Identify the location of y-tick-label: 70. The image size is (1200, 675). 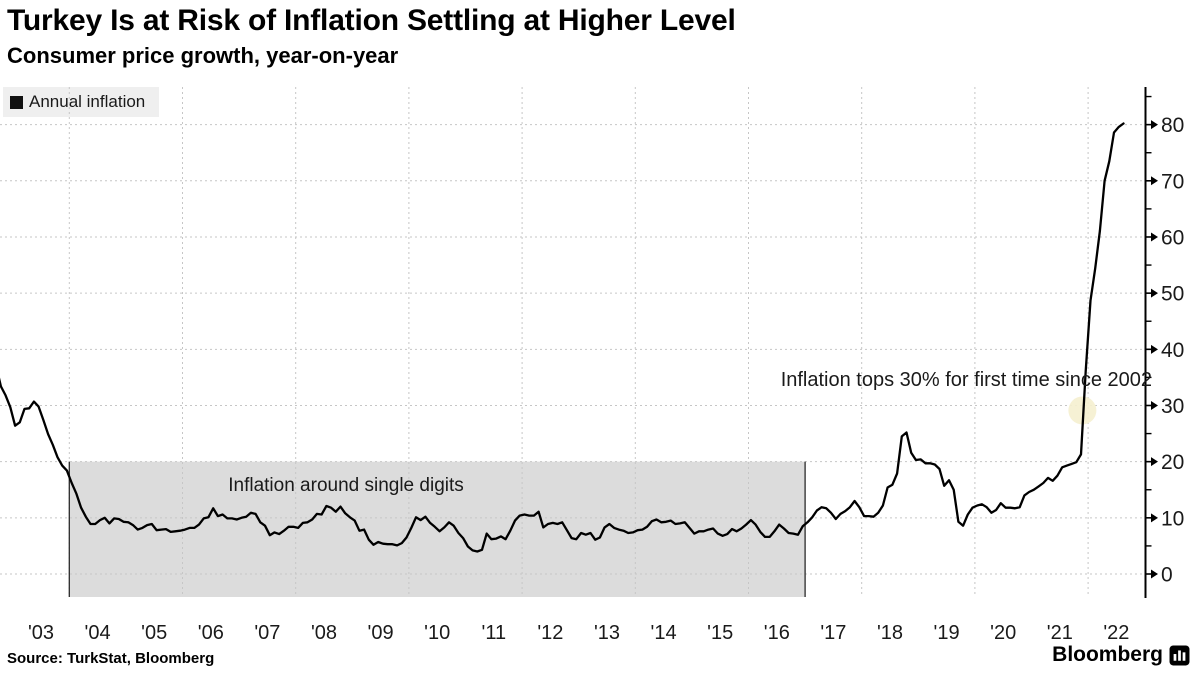
(1172, 181).